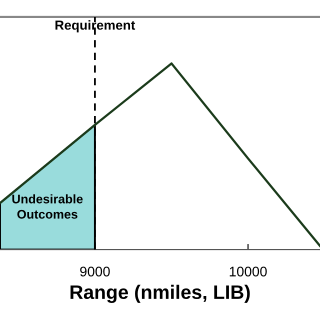 This screenshot has width=320, height=320. I want to click on x-tick-label: 9000, so click(95, 271).